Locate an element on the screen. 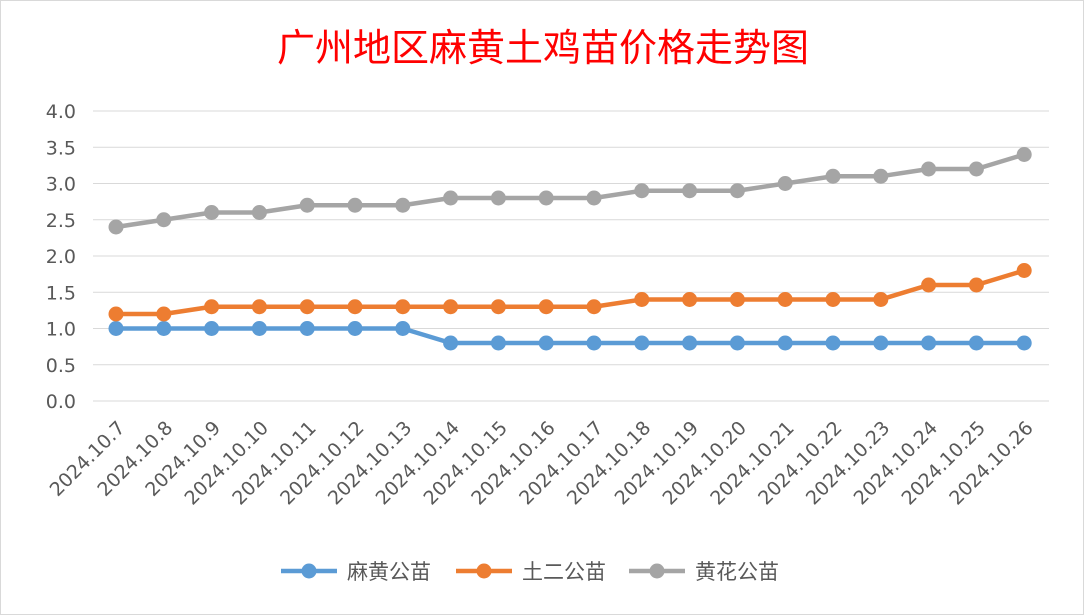 This screenshot has width=1084, height=616. y-tick-label: 2.5 is located at coordinates (61, 221).